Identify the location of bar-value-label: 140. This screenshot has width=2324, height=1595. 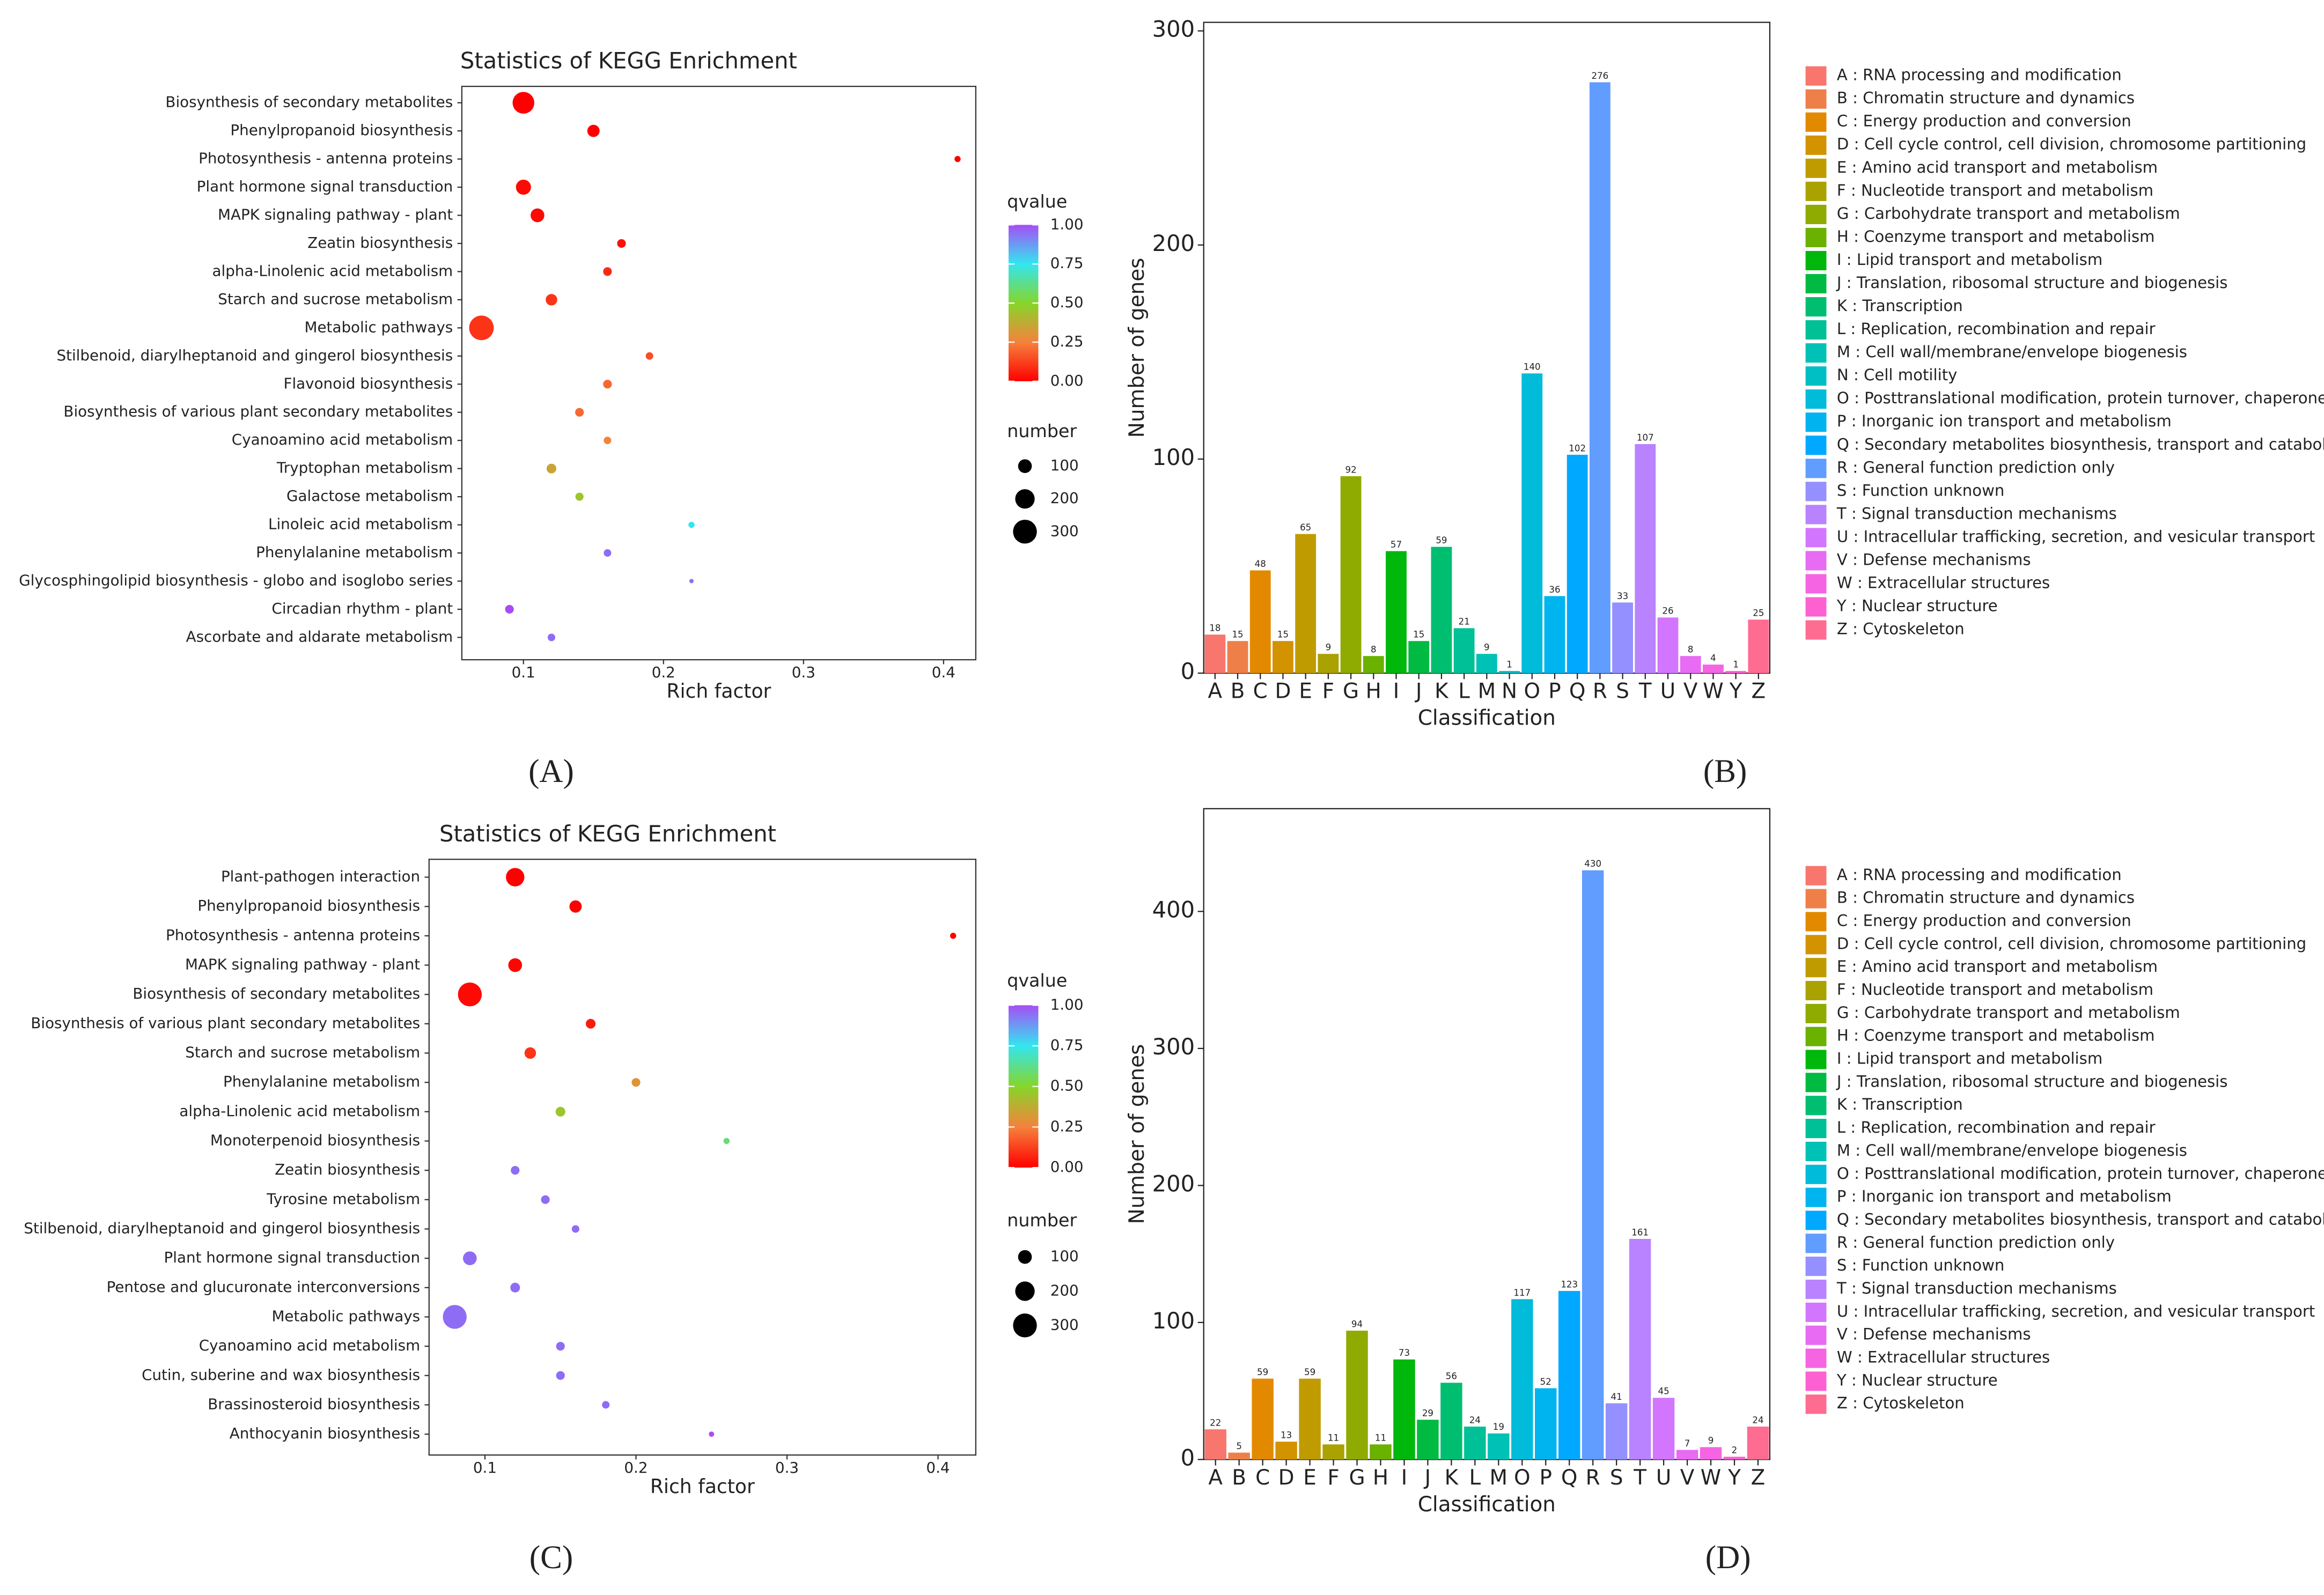
(1532, 367).